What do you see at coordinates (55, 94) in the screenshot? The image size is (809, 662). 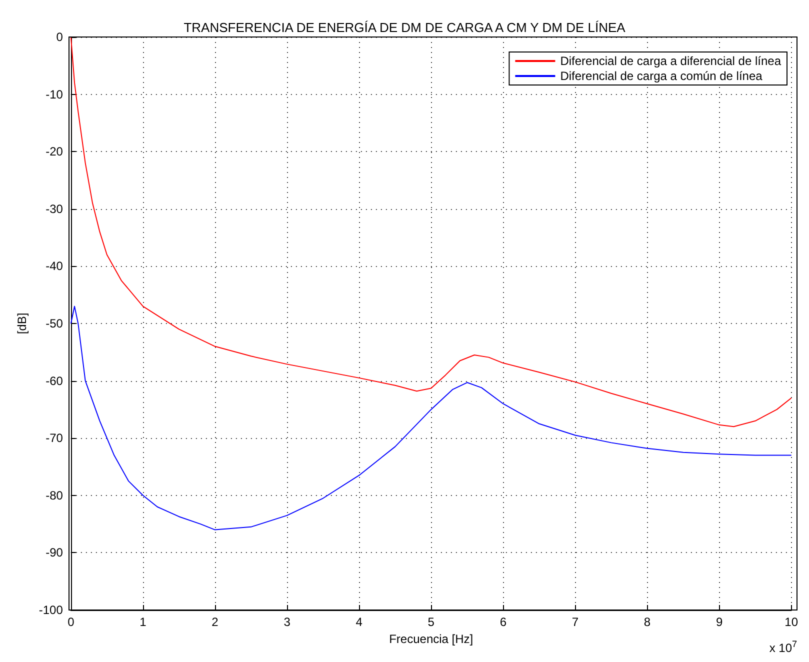 I see `y-tick-label: -10` at bounding box center [55, 94].